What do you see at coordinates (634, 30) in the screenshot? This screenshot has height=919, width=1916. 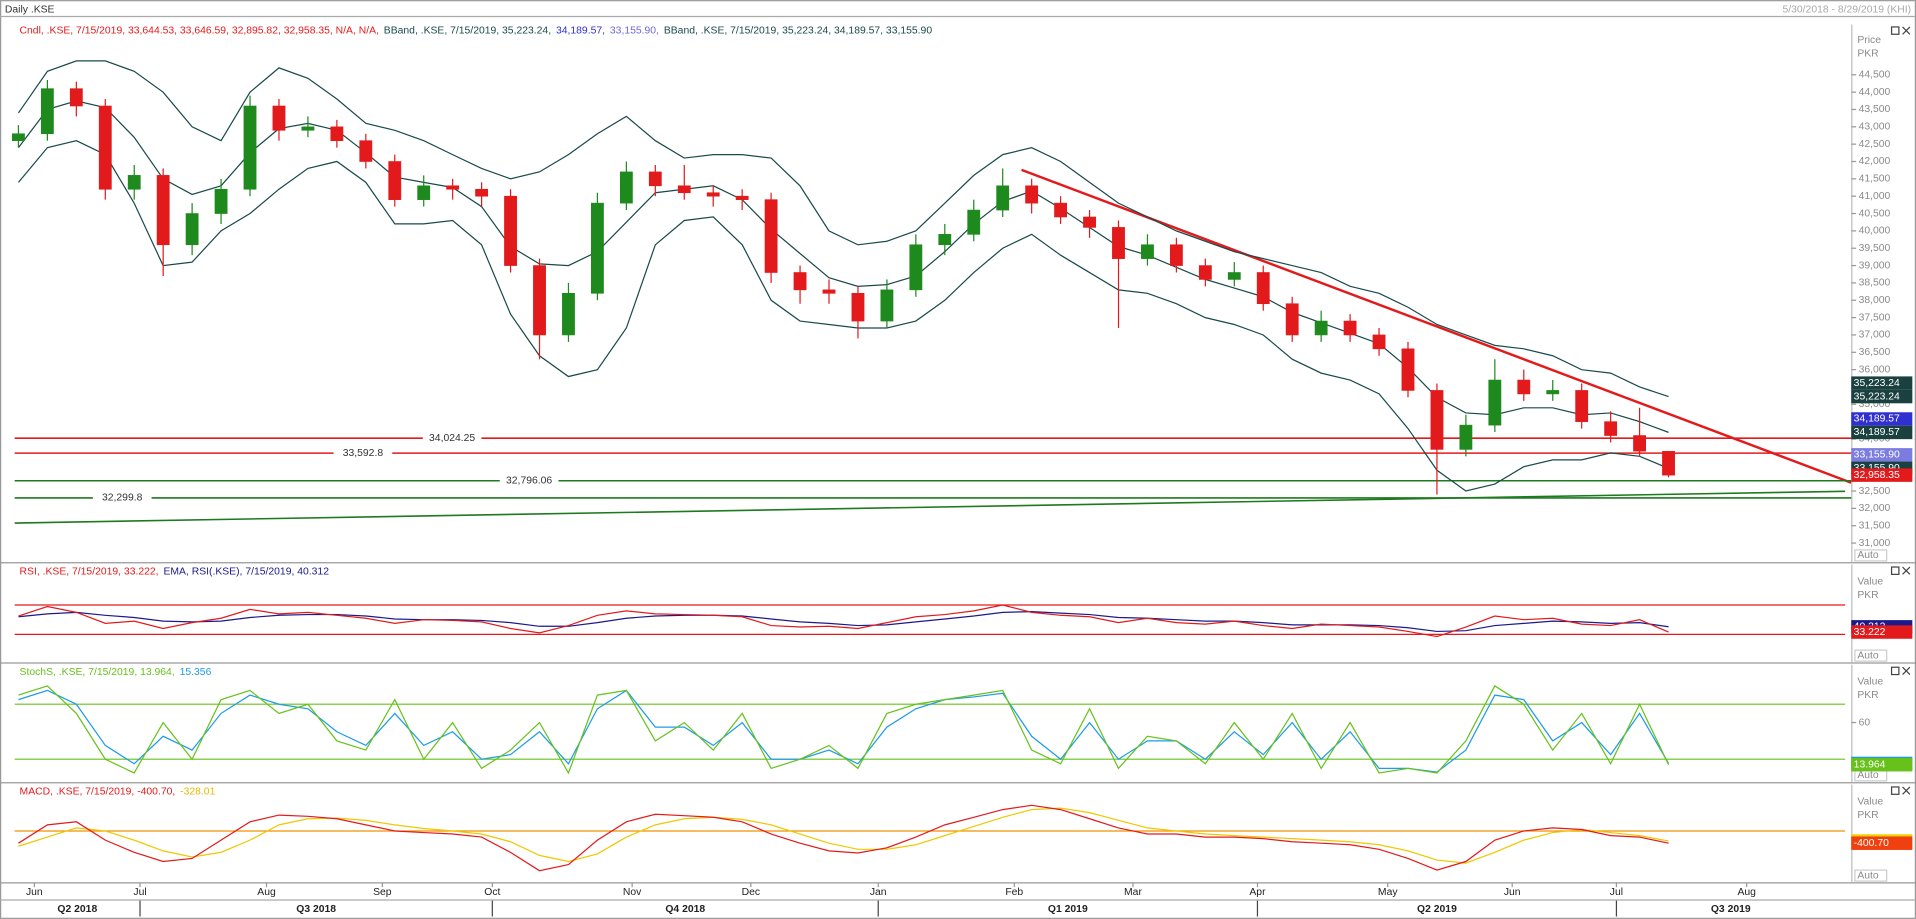 I see `legend-entry: 33,155.90,` at bounding box center [634, 30].